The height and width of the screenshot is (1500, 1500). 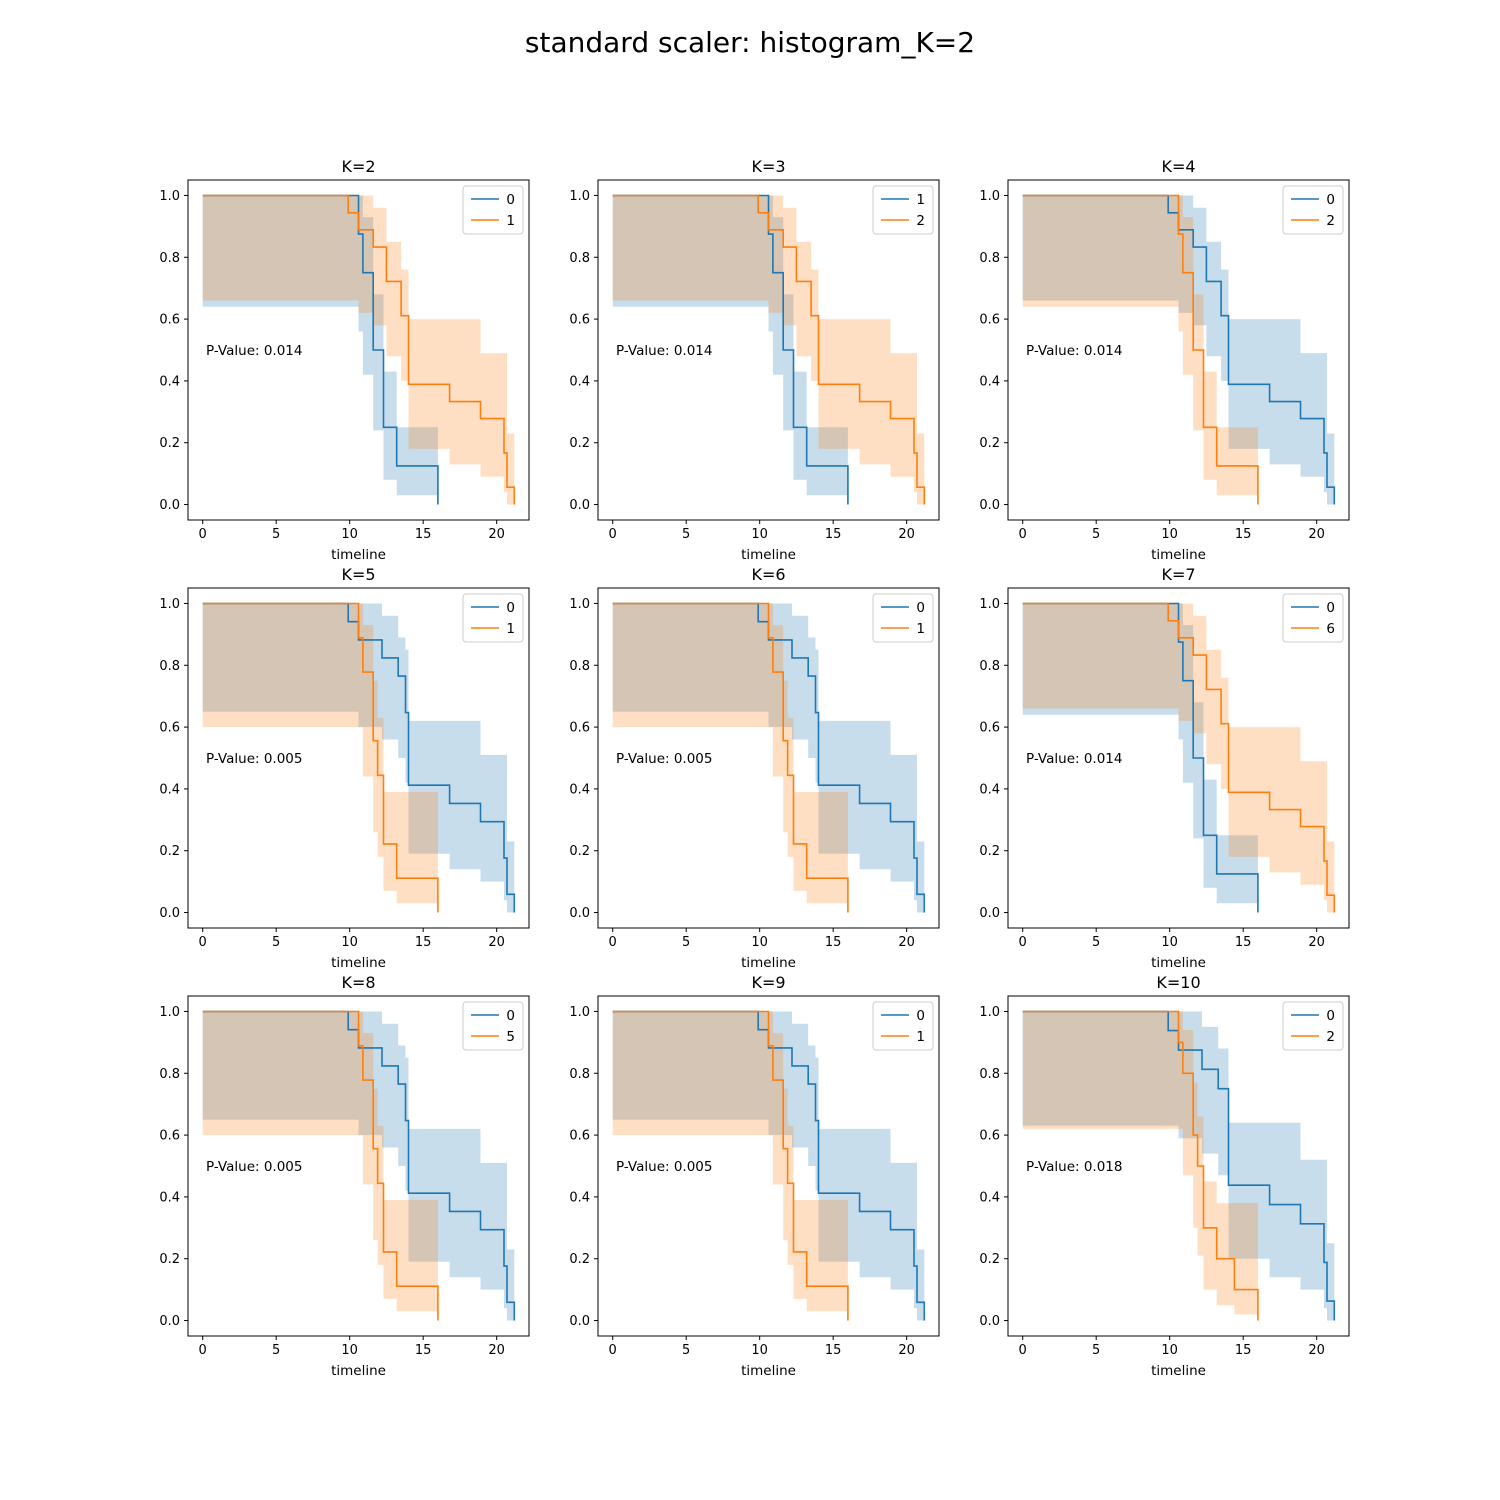 I want to click on p-value-annotation: P-Value: 0.018, so click(x=1074, y=1167).